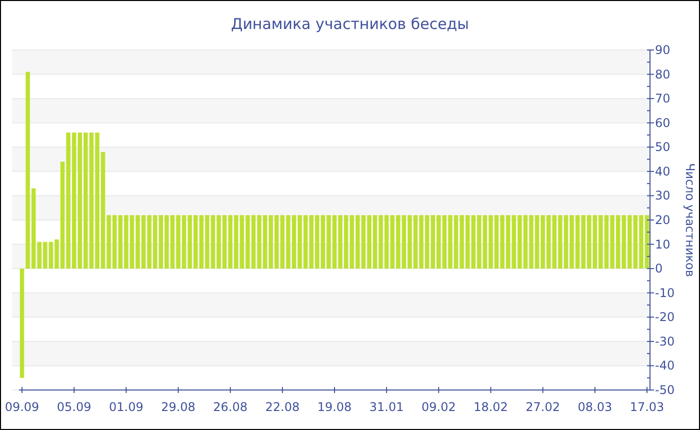 The height and width of the screenshot is (430, 700). What do you see at coordinates (386, 407) in the screenshot?
I see `x-tick-label: 31.01` at bounding box center [386, 407].